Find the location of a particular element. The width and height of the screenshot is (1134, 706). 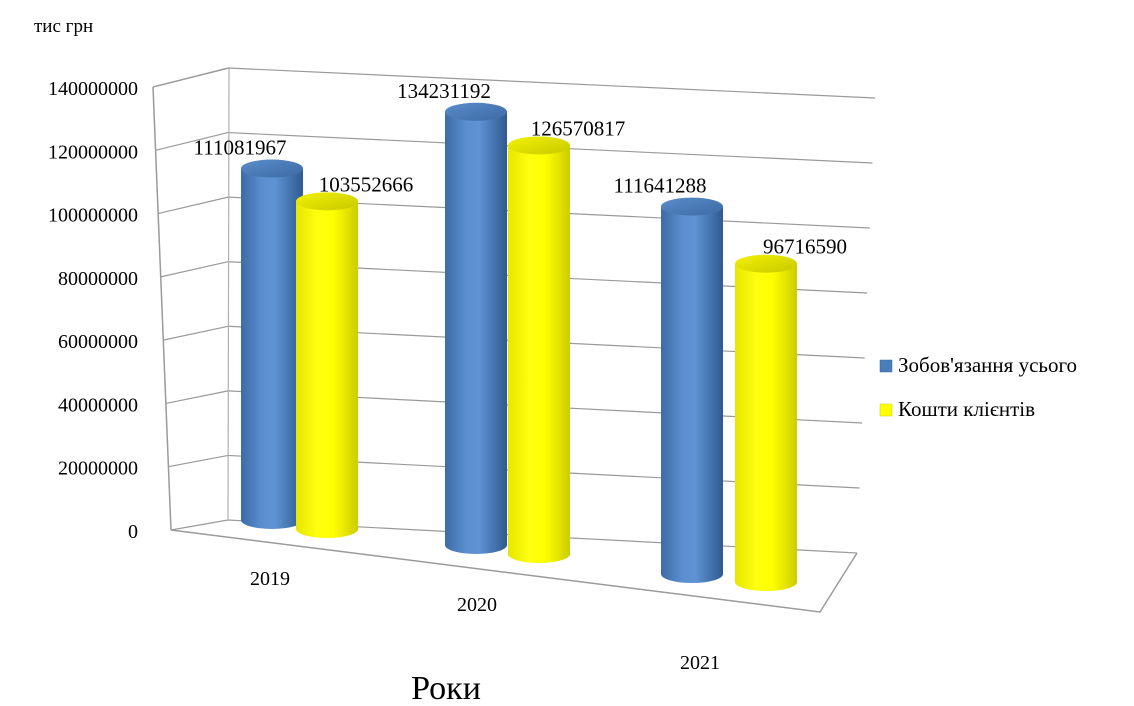

x-tick-label: 2020 is located at coordinates (477, 605).